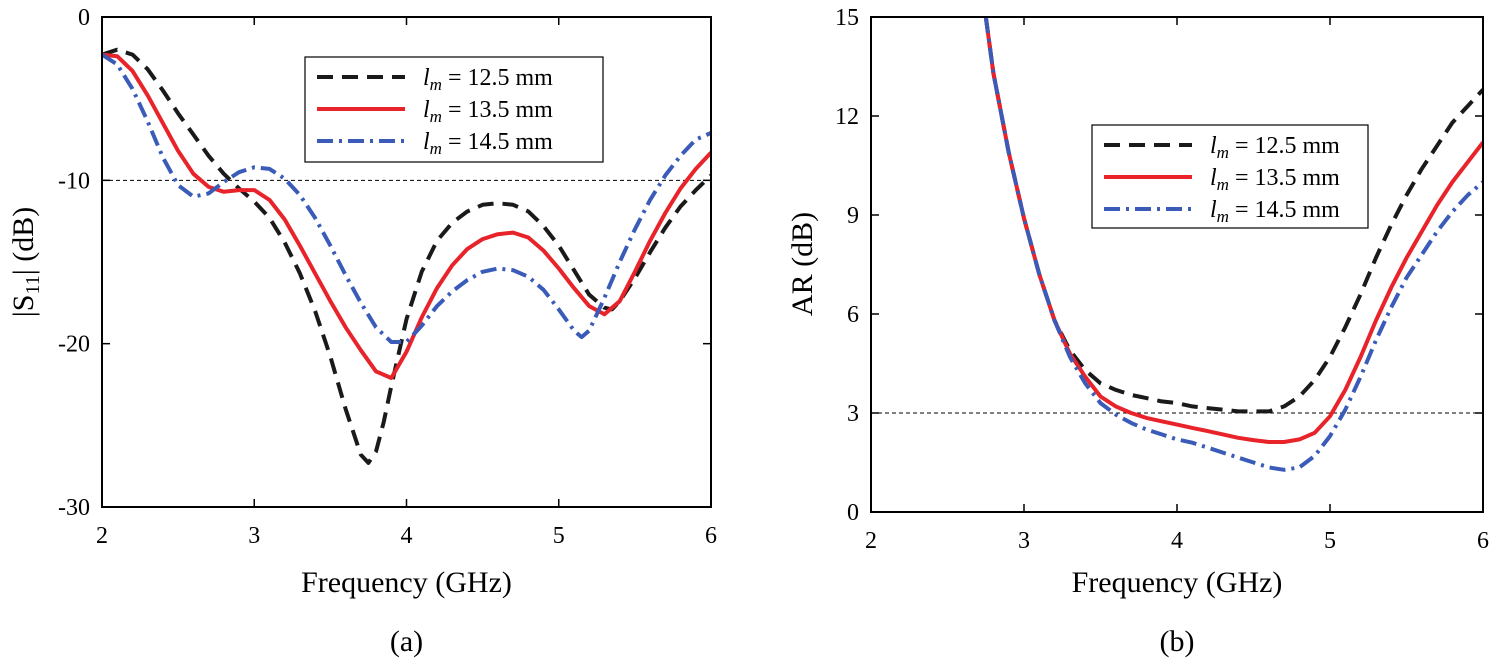  I want to click on chart-b-x-tick-label: 6, so click(1483, 541).